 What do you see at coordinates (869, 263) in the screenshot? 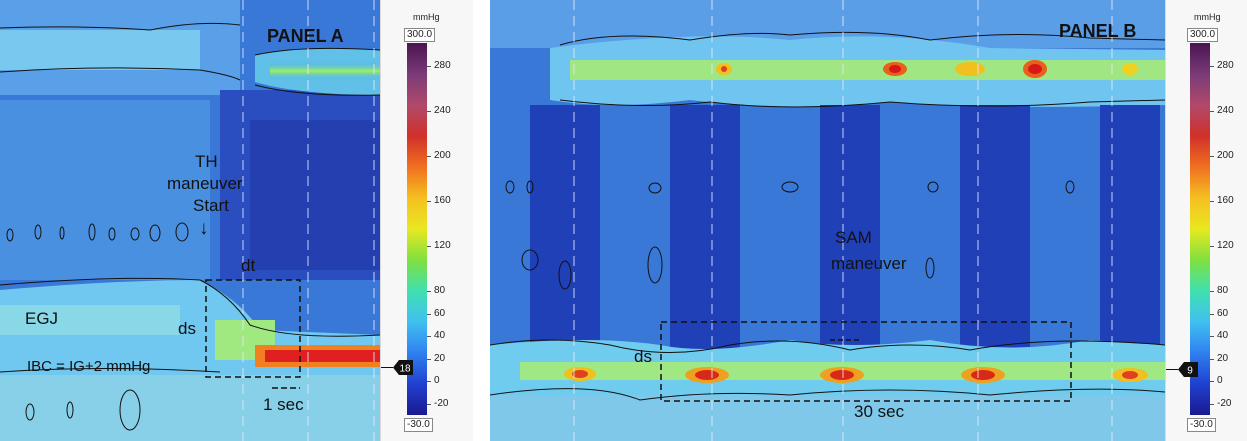
I see `sam-maneuver-label: maneuver` at bounding box center [869, 263].